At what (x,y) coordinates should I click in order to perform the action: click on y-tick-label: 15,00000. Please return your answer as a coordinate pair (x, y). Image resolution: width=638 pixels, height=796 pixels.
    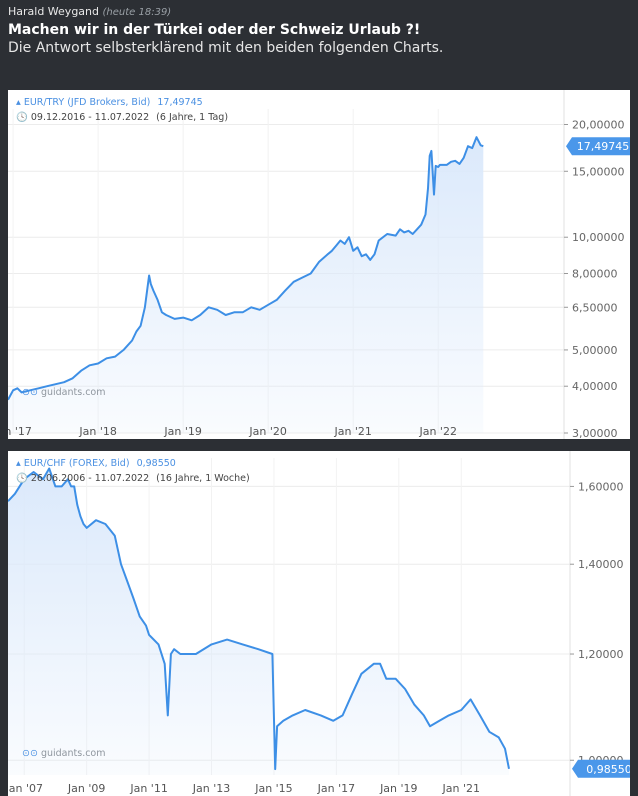
    Looking at the image, I should click on (598, 171).